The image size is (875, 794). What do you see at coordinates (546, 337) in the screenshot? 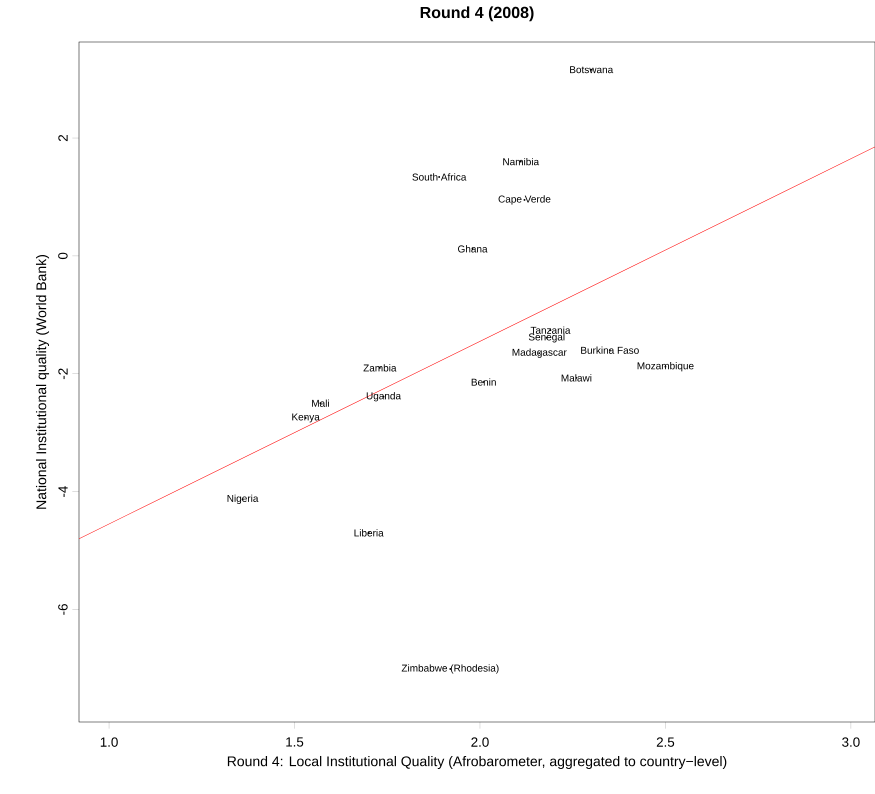
I see `data-label: Senegal` at bounding box center [546, 337].